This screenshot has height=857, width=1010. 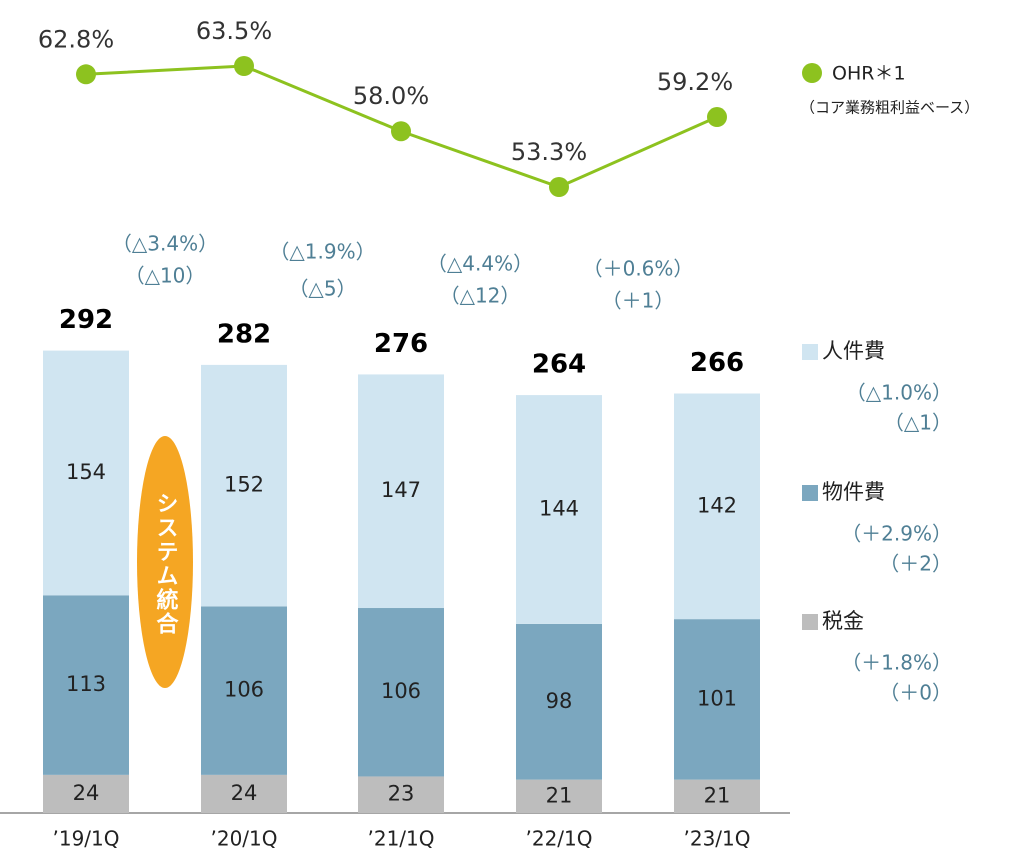 What do you see at coordinates (843, 621) in the screenshot?
I see `legend-label: 税金` at bounding box center [843, 621].